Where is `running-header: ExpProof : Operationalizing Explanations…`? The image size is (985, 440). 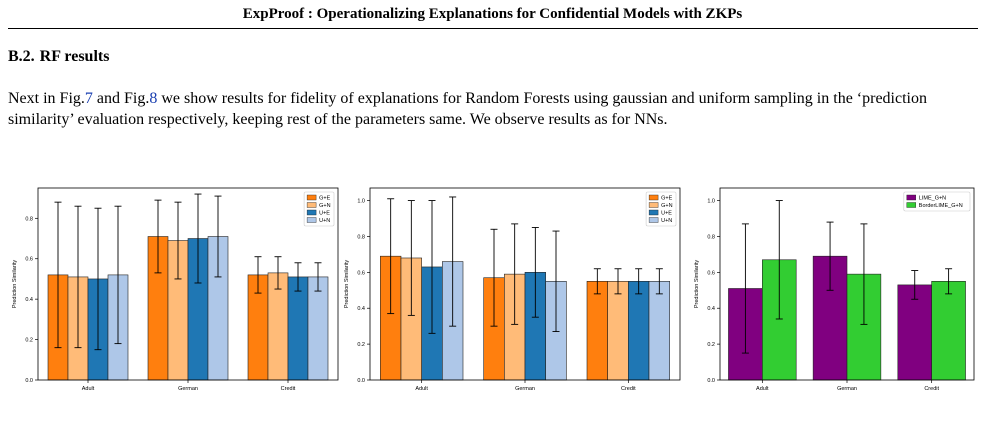
running-header: ExpProof : Operationalizing Explanations… is located at coordinates (492, 14).